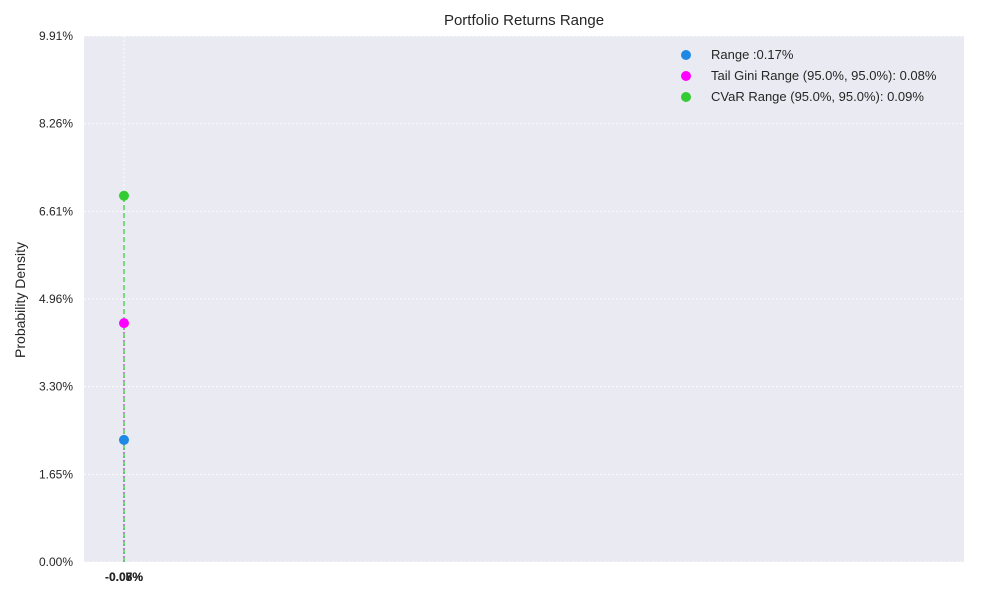 The image size is (1000, 605). I want to click on y-tick-label: 1.65%, so click(56, 474).